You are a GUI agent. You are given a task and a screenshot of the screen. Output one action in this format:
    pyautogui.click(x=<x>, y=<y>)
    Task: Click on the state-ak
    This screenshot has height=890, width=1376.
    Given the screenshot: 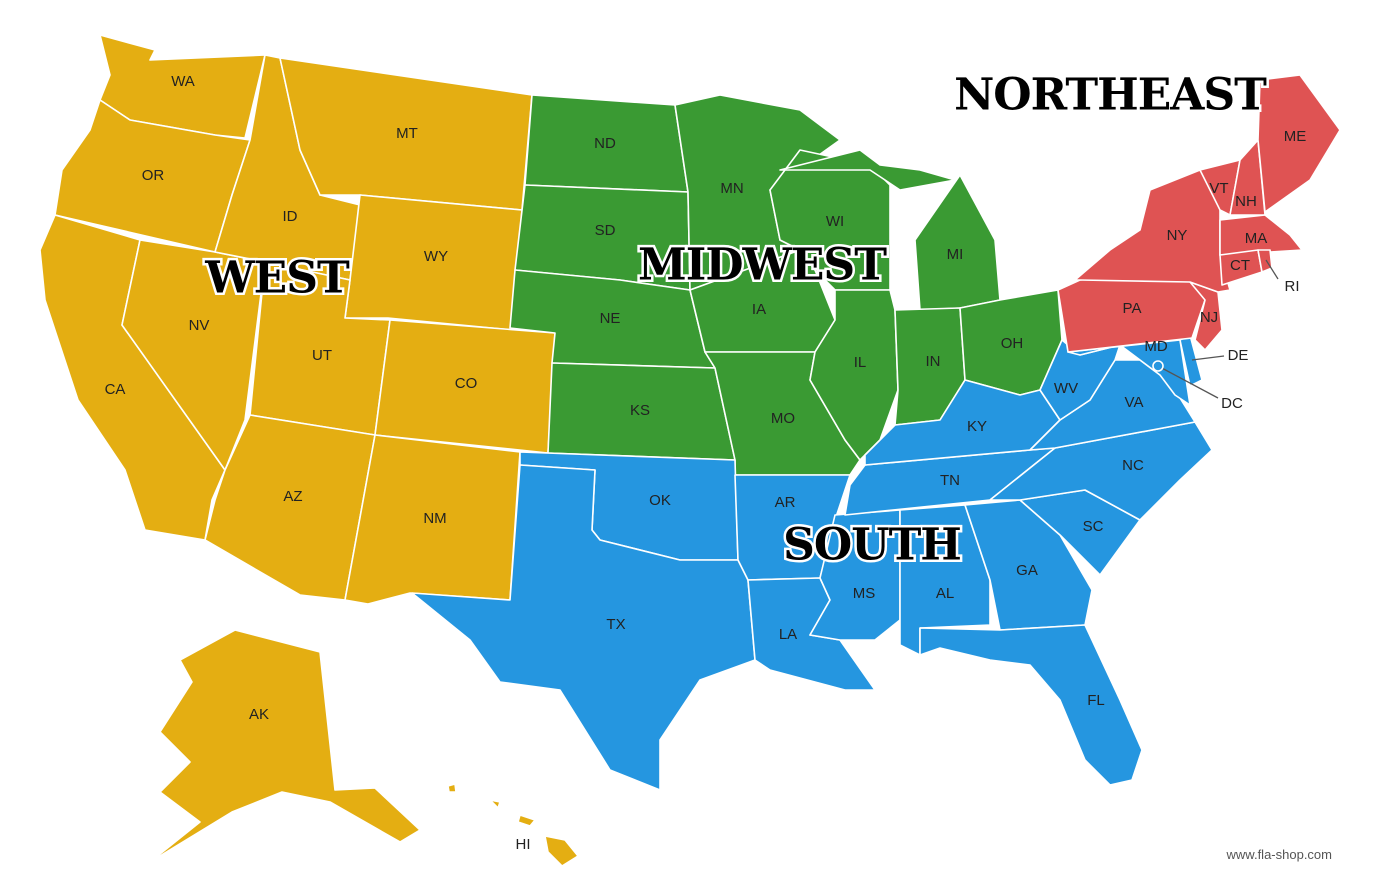 What is the action you would take?
    pyautogui.click(x=285, y=746)
    